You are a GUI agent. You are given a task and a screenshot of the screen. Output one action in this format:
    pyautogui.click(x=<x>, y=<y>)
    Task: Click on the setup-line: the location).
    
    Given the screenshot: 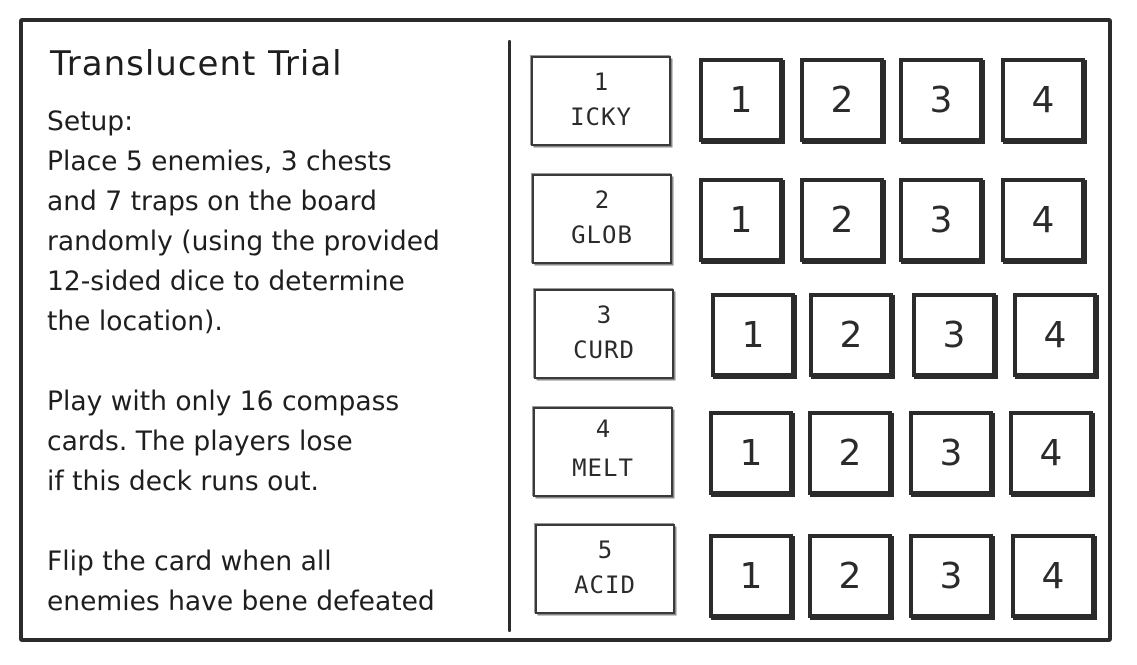 What is the action you would take?
    pyautogui.click(x=135, y=321)
    